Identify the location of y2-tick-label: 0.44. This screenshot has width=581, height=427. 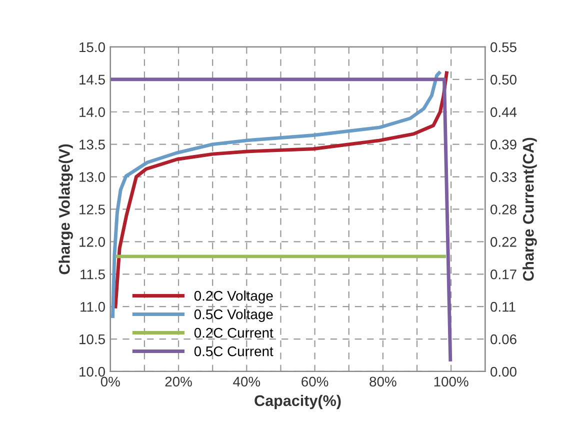
(503, 112).